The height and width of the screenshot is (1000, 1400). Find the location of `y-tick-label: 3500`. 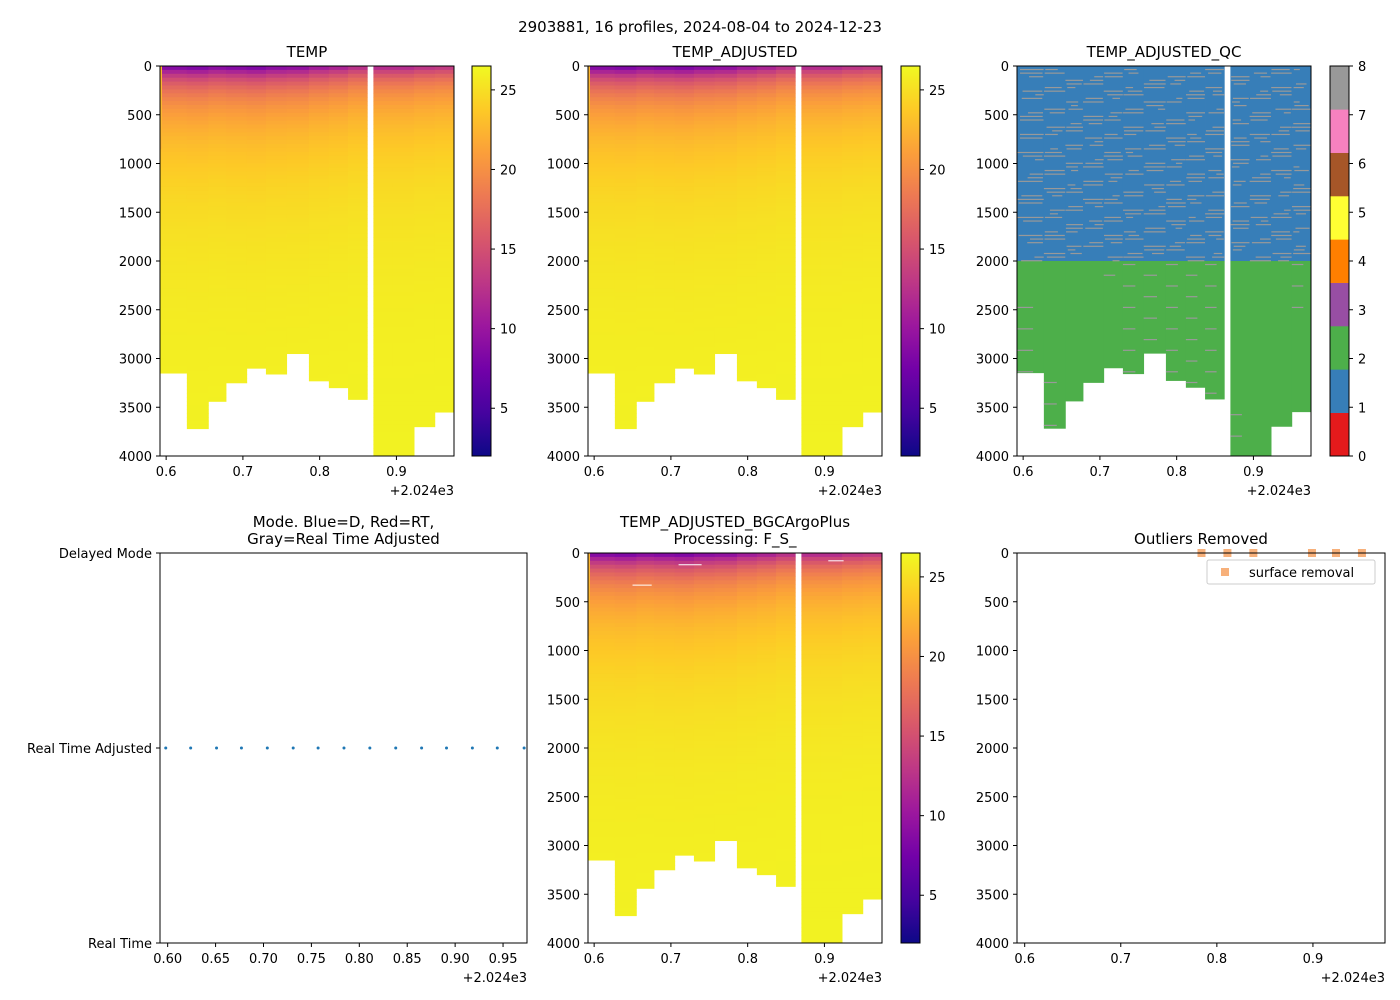

y-tick-label: 3500 is located at coordinates (992, 895).